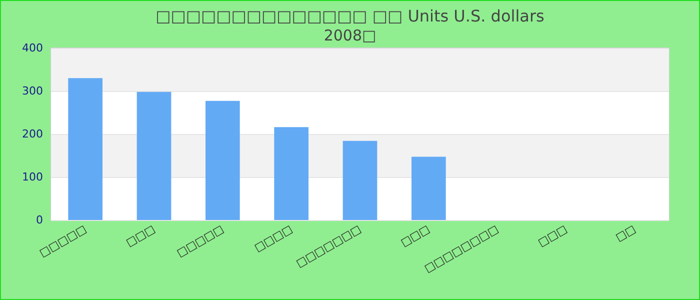 This screenshot has height=300, width=700. What do you see at coordinates (39, 220) in the screenshot?
I see `y-tick-label: 0` at bounding box center [39, 220].